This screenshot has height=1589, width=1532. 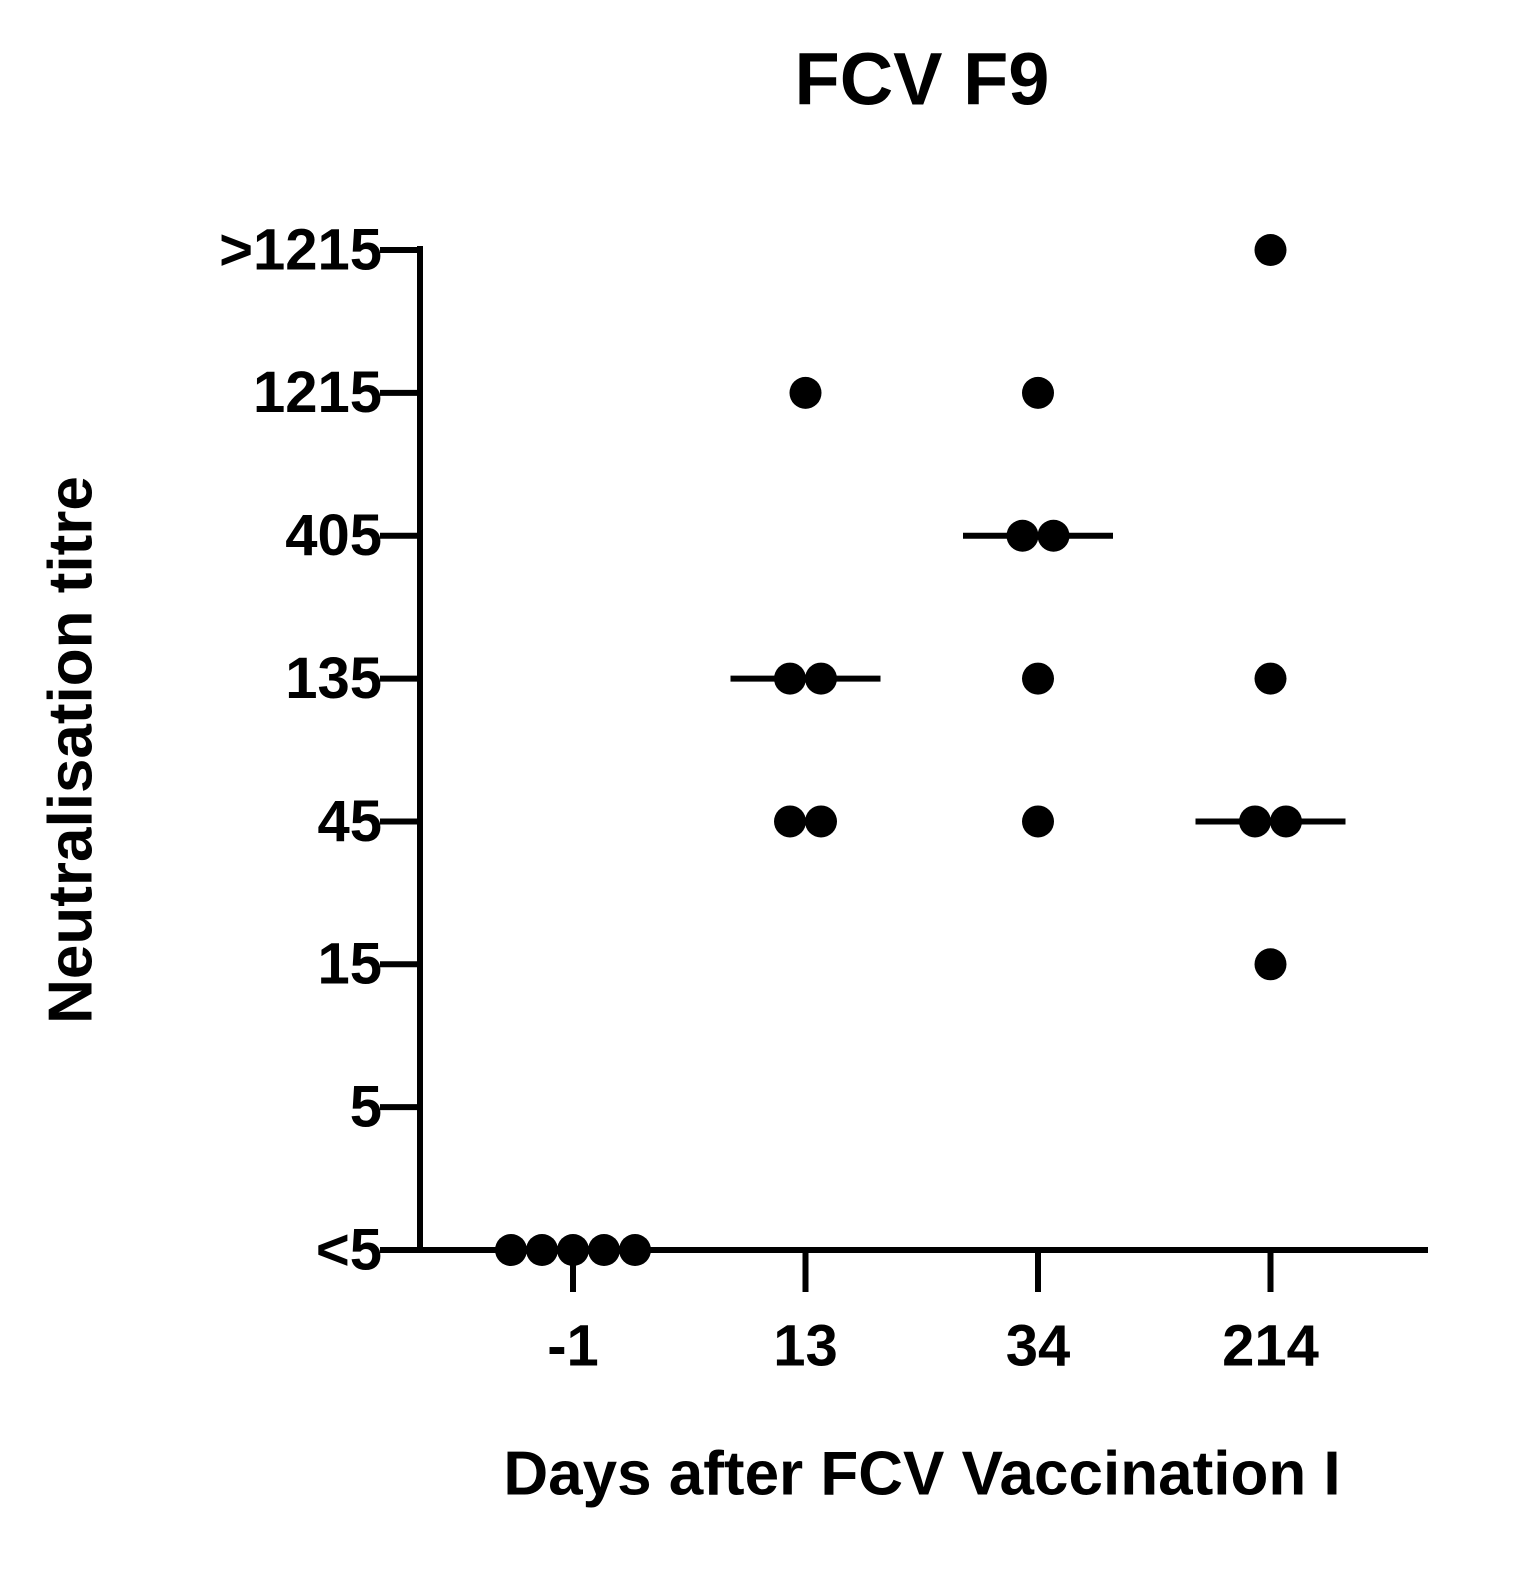 I want to click on x-tick-label: 34, so click(x=1038, y=1345).